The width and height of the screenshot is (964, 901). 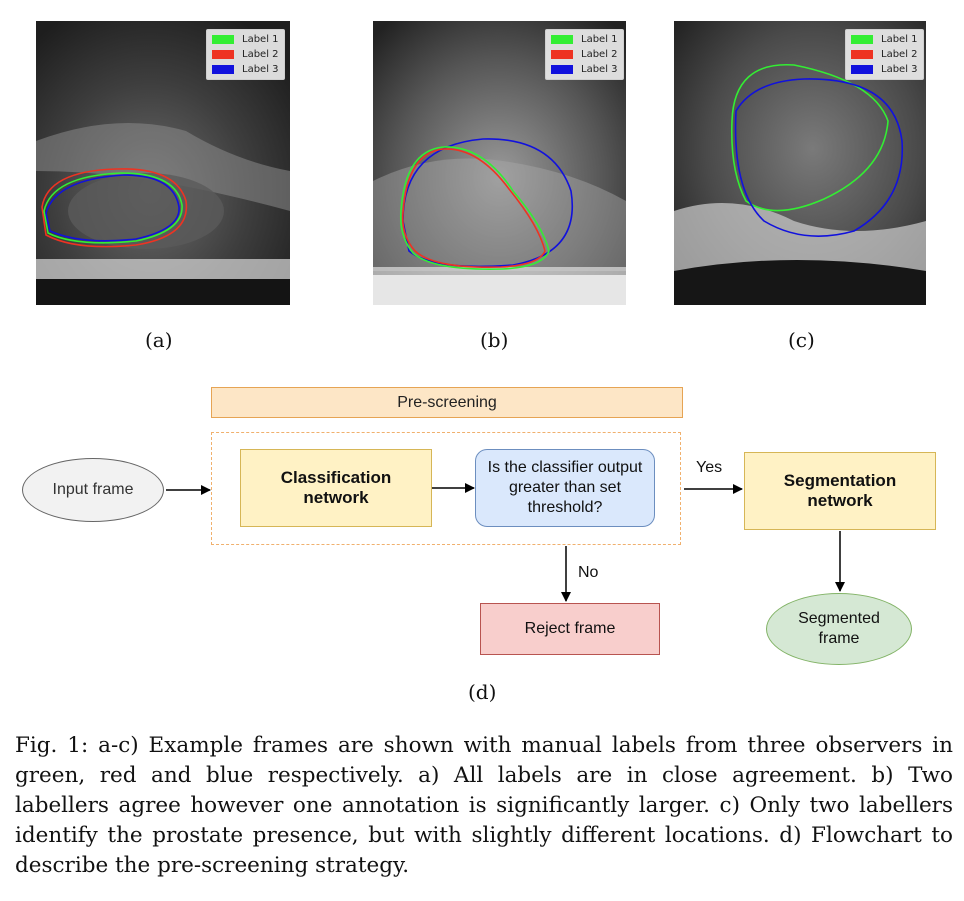 I want to click on segmented-frame-node: Segmented frame, so click(x=839, y=629).